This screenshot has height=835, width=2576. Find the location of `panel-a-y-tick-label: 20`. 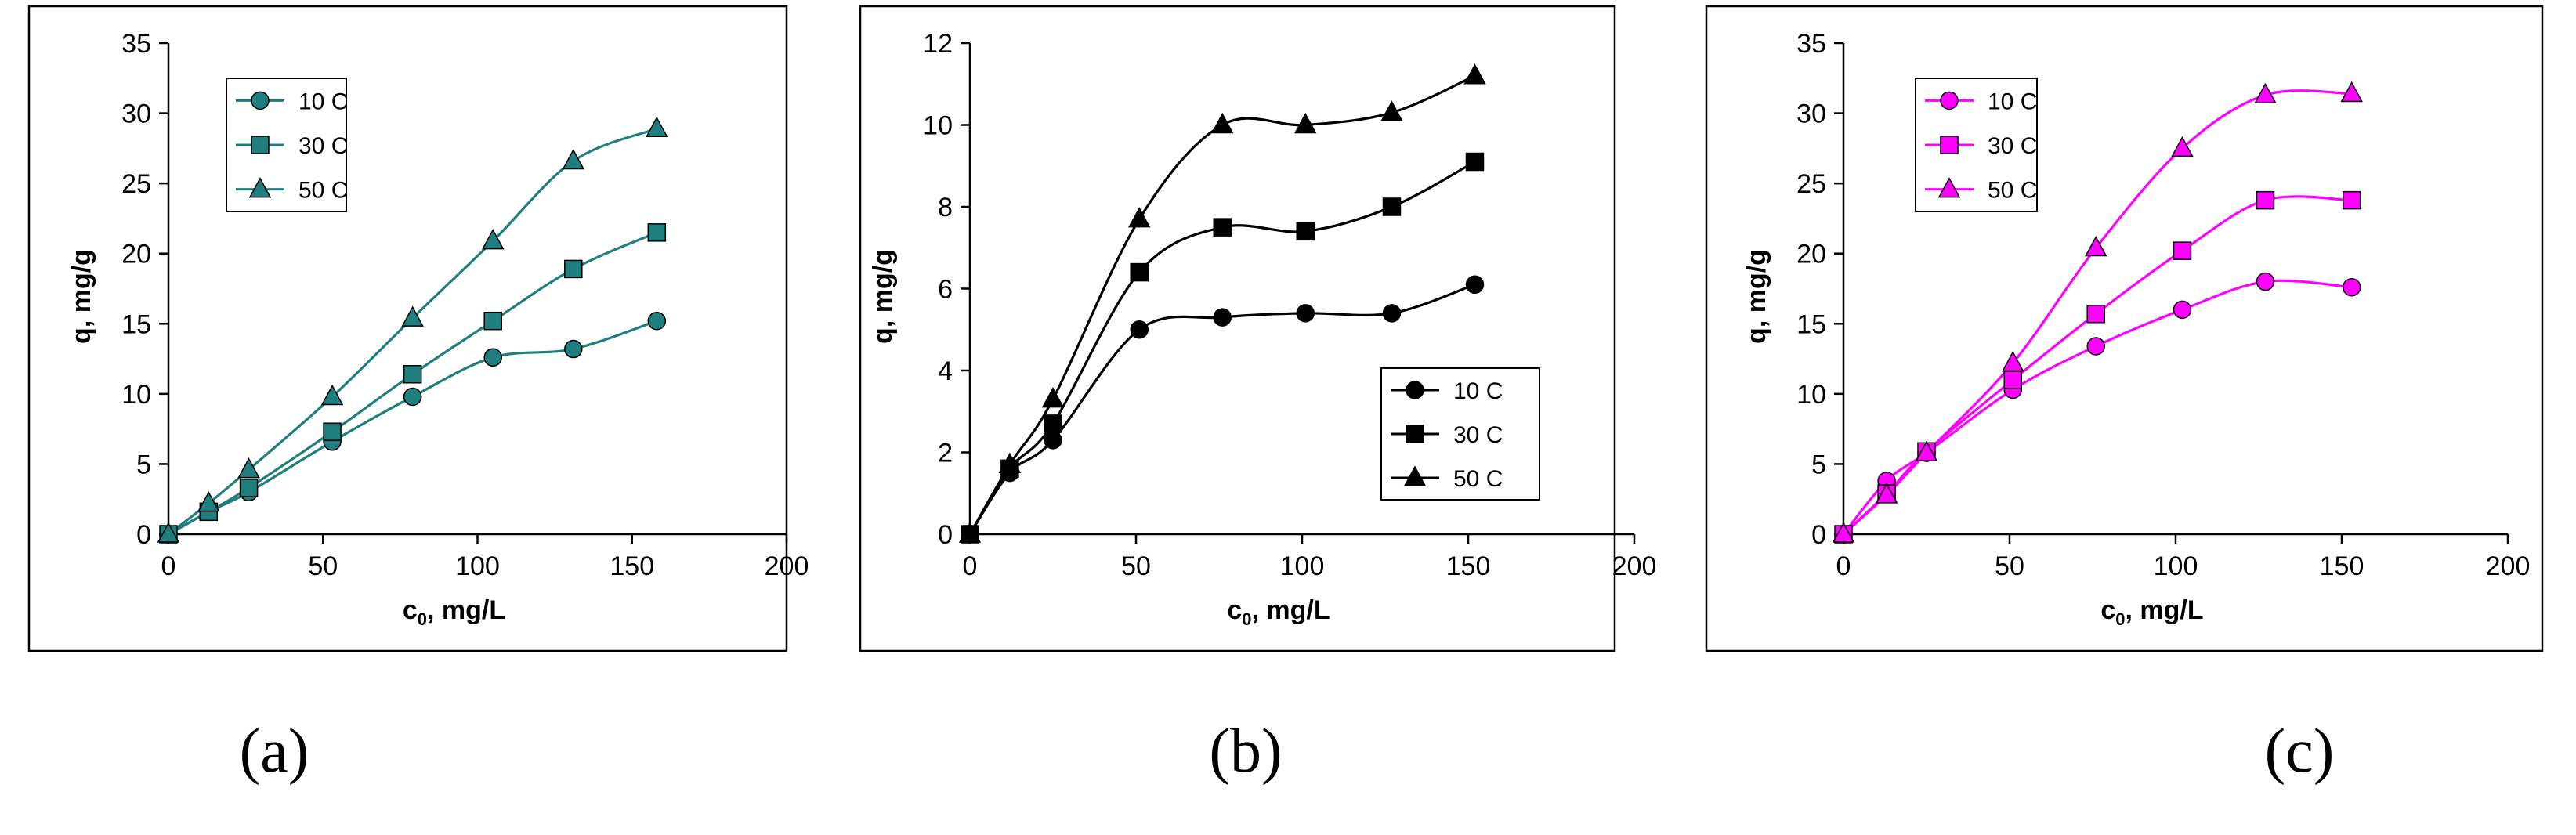

panel-a-y-tick-label: 20 is located at coordinates (136, 254).